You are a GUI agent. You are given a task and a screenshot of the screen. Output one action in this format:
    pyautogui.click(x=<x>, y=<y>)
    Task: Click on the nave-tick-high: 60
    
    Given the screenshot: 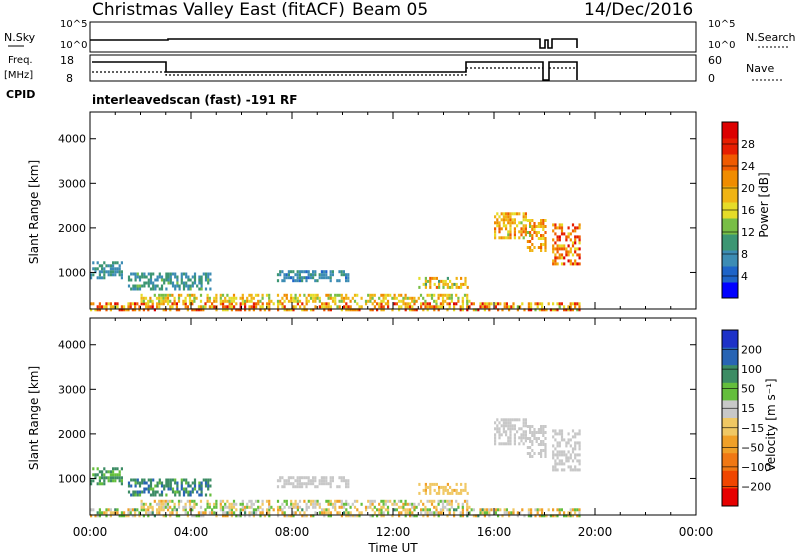 What is the action you would take?
    pyautogui.click(x=715, y=60)
    